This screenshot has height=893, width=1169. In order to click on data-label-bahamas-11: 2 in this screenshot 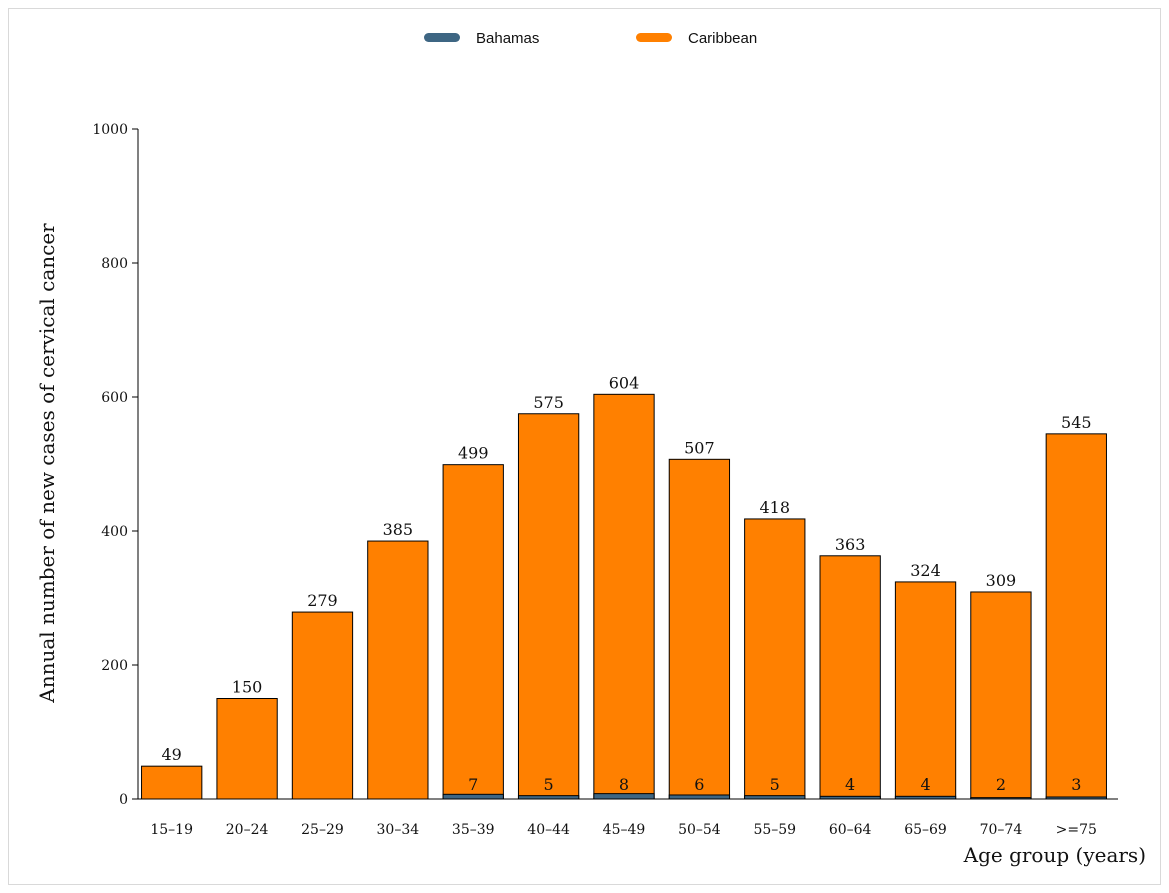, I will do `click(1001, 784)`.